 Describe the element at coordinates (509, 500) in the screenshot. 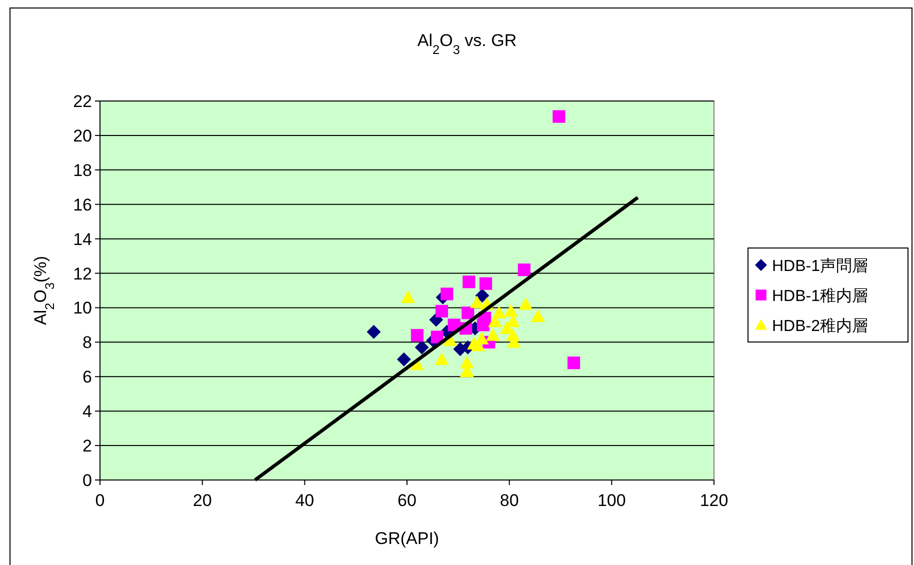

I see `x-tick-label: 80` at that location.